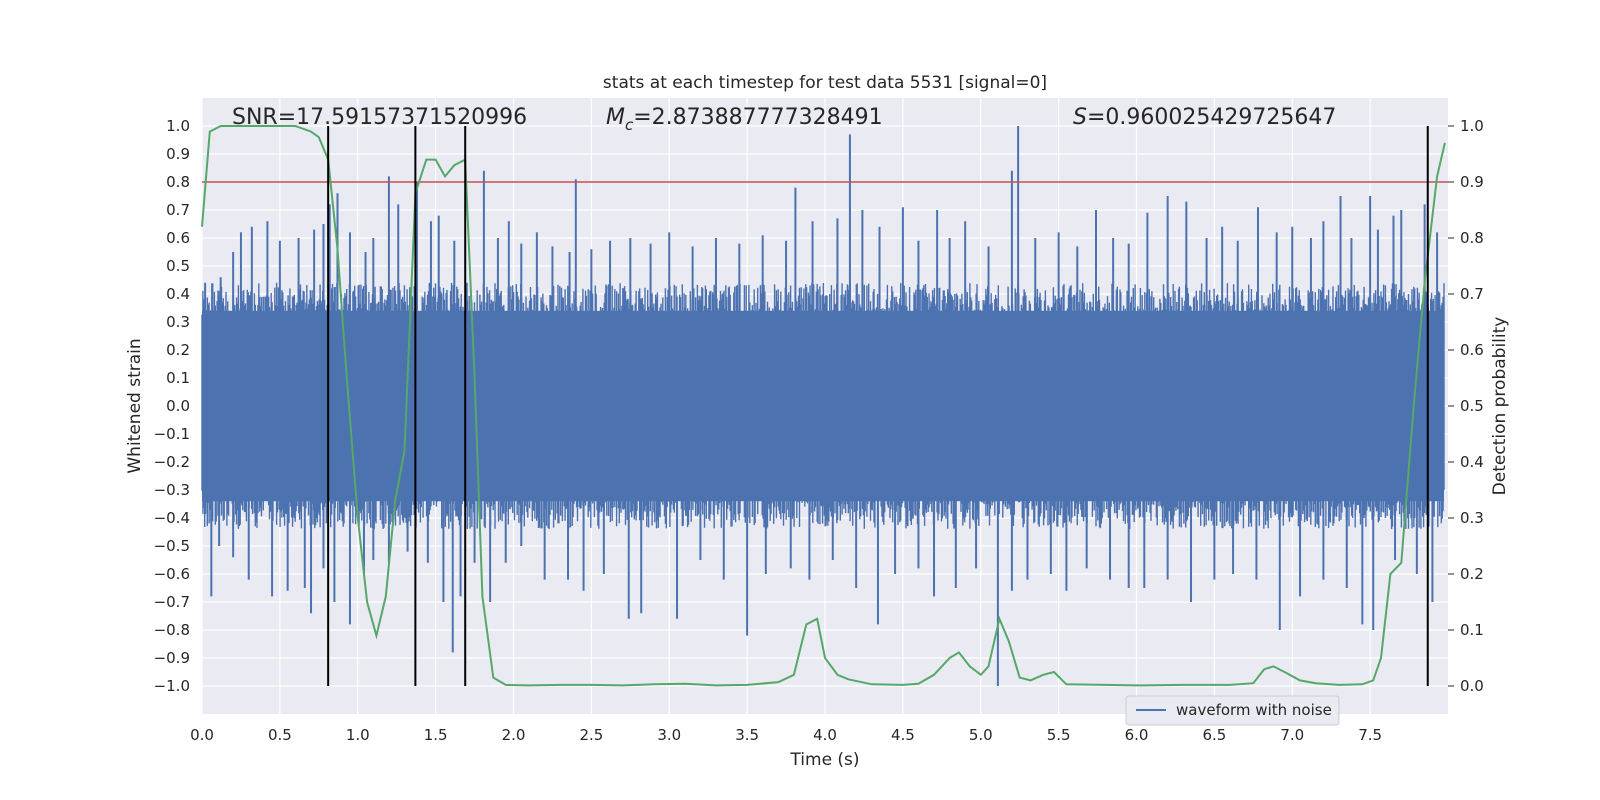  I want to click on x-tick-label: 3.5, so click(747, 735).